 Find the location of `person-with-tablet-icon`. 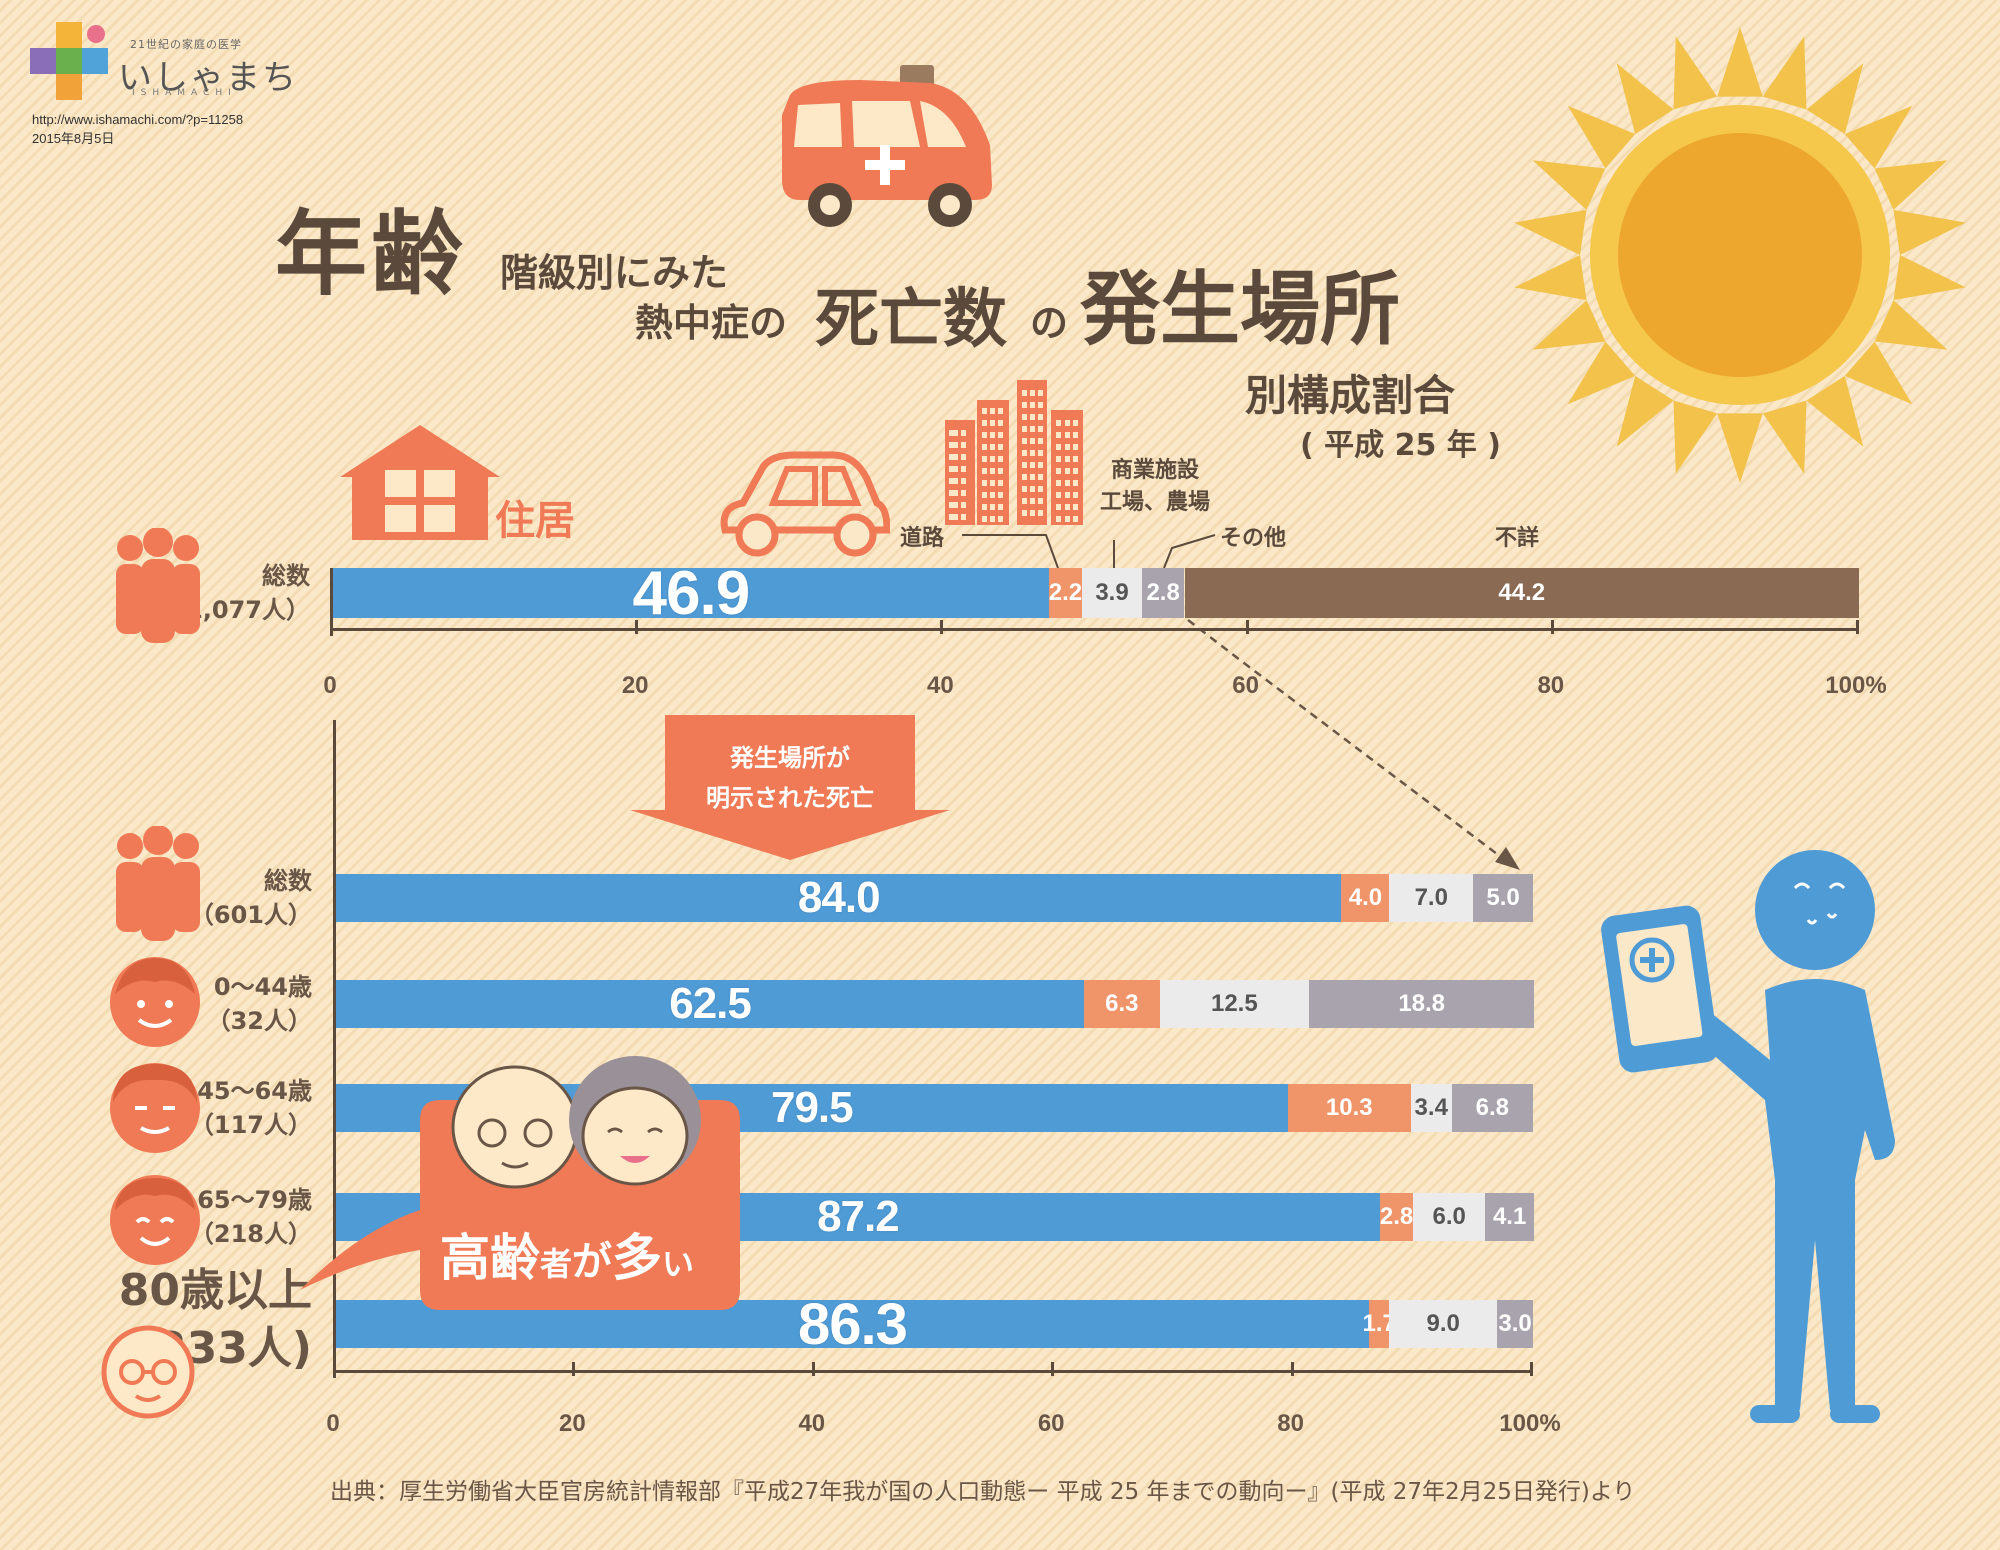

person-with-tablet-icon is located at coordinates (1748, 1136).